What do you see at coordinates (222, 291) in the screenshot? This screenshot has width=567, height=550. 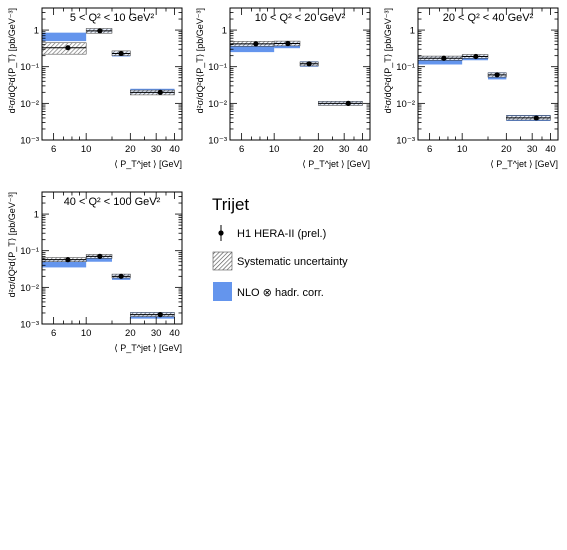 I see `legend-blue-box` at bounding box center [222, 291].